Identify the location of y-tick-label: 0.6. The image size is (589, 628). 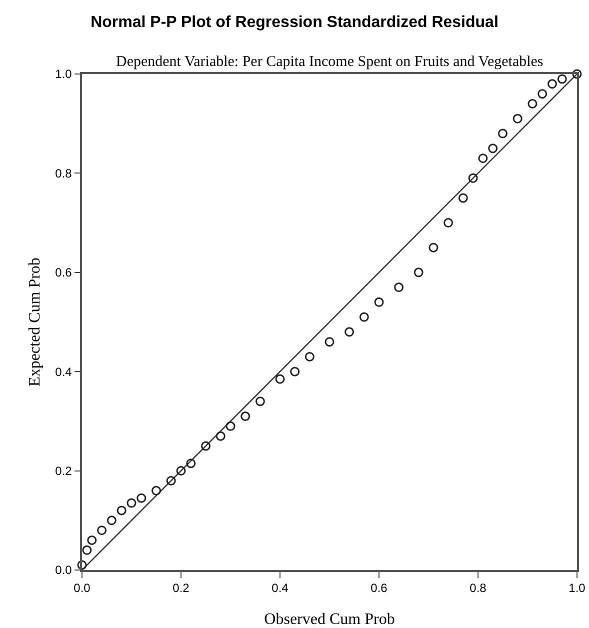
(63, 273).